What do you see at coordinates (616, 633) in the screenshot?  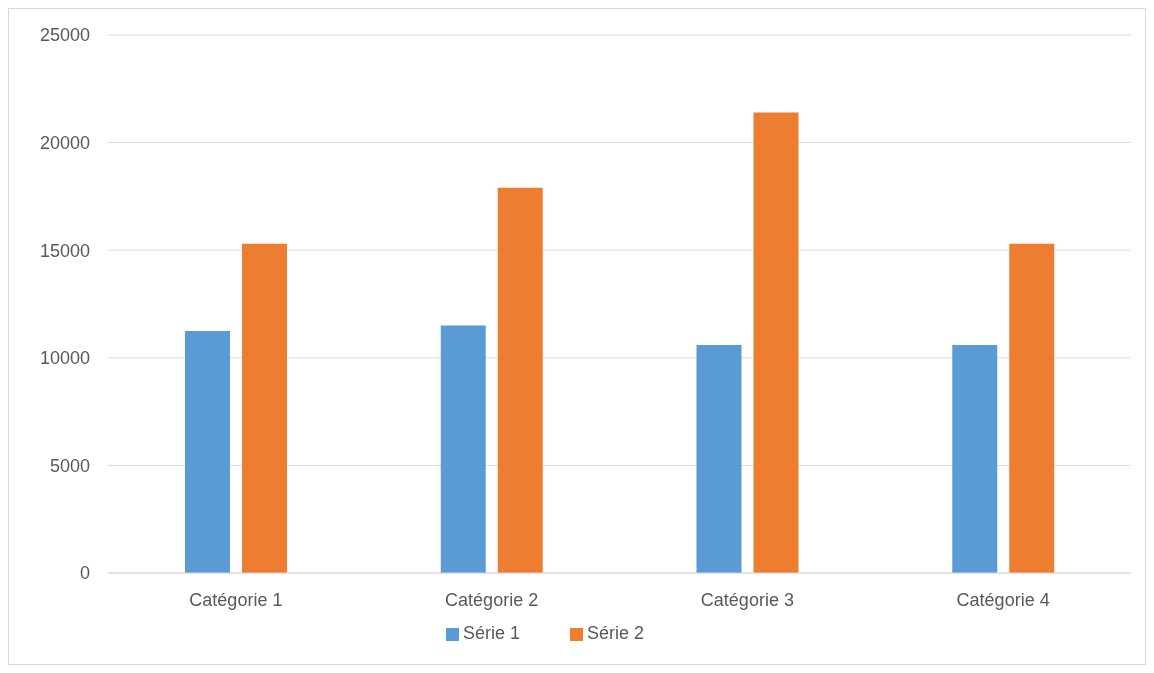 I see `legend-label: Série 2` at bounding box center [616, 633].